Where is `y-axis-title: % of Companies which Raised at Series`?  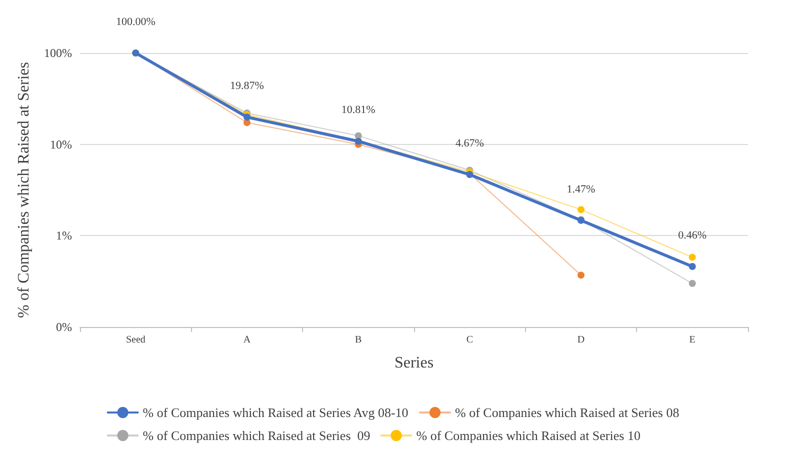 y-axis-title: % of Companies which Raised at Series is located at coordinates (24, 190).